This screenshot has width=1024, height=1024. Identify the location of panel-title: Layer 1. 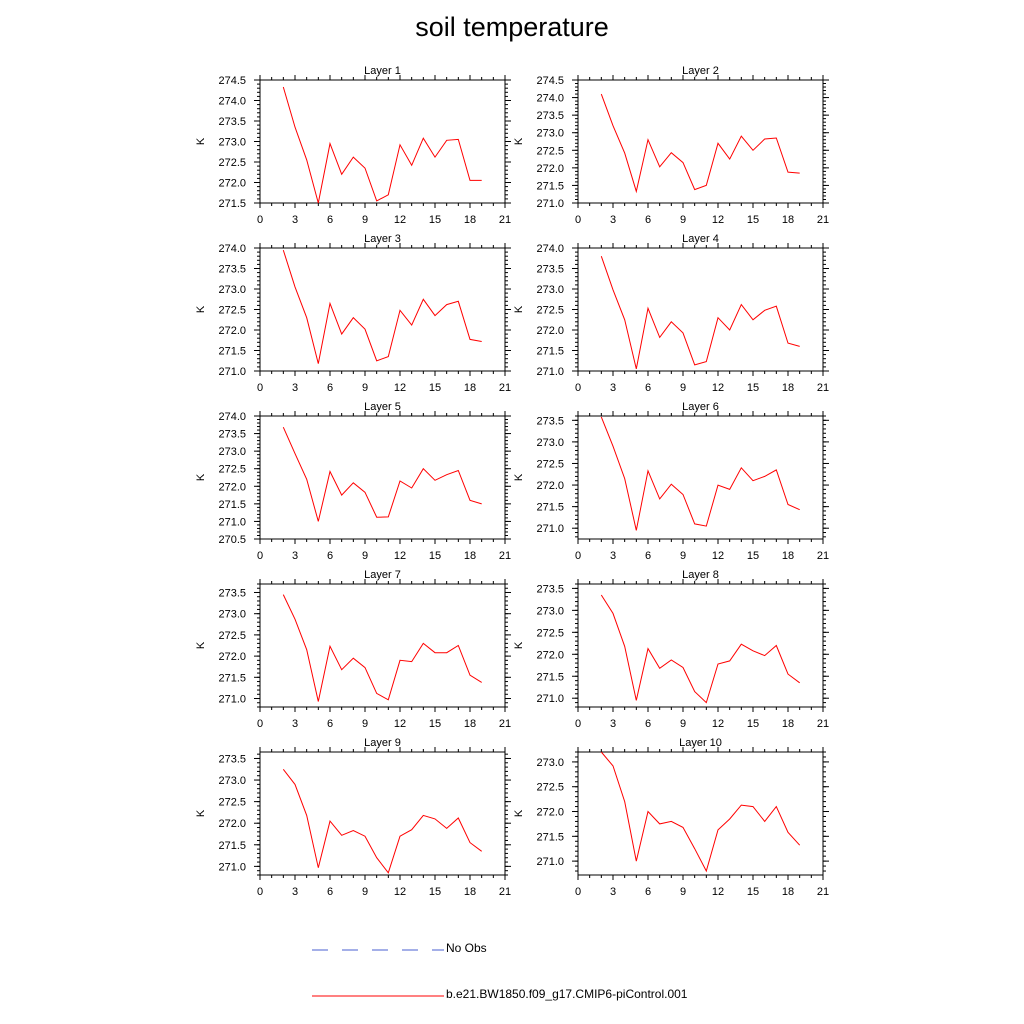
(382, 71).